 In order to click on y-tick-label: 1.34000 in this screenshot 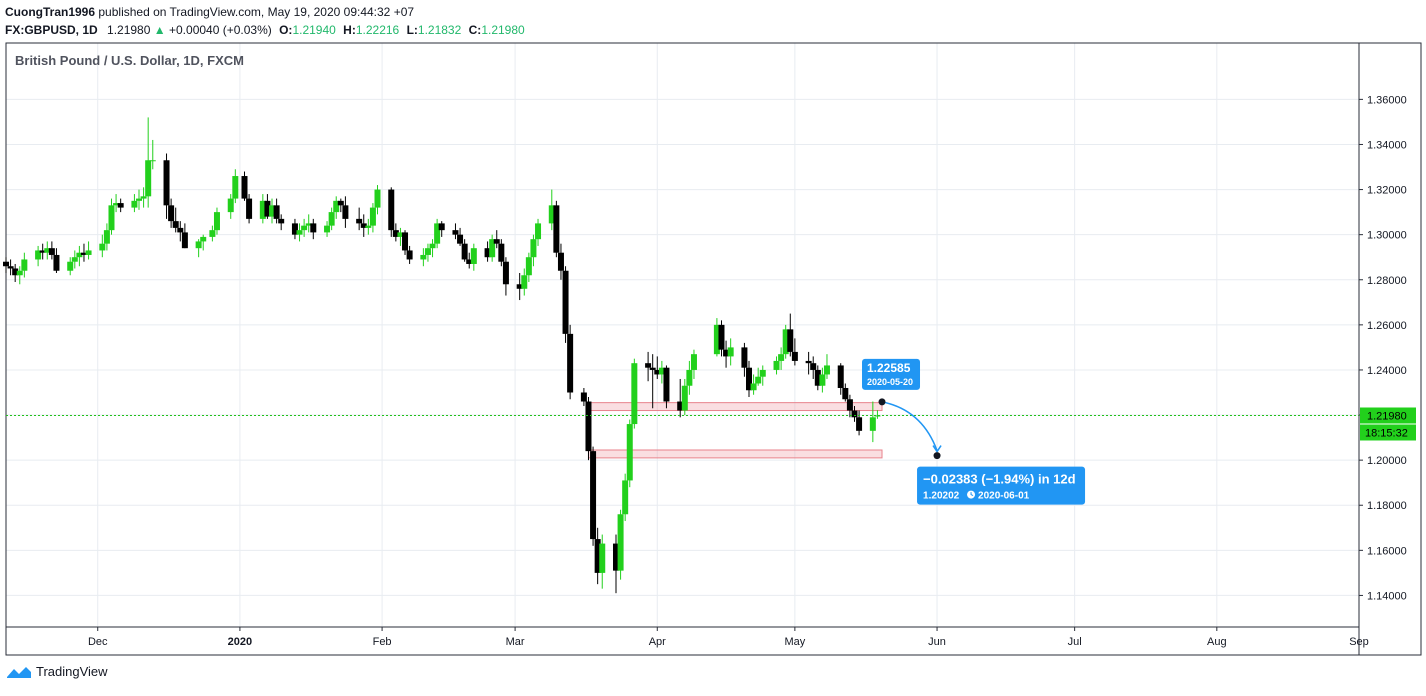, I will do `click(1387, 145)`.